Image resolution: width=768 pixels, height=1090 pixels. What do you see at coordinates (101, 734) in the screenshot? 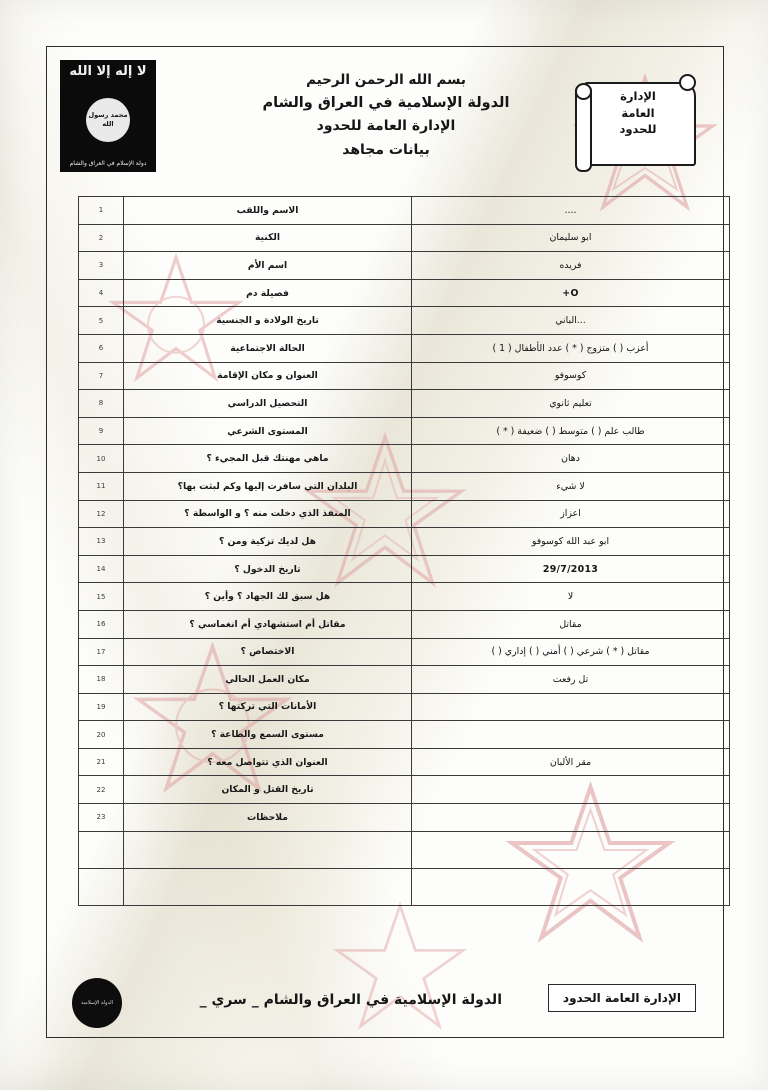
I see `row-number: 20` at bounding box center [101, 734].